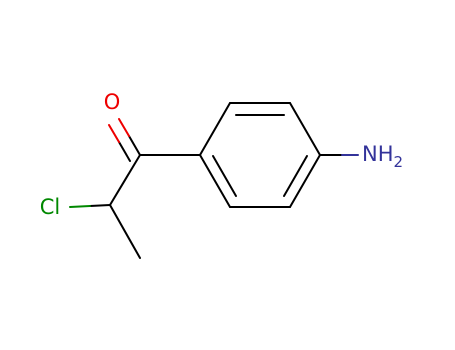 This screenshot has width=455, height=350. What do you see at coordinates (378, 154) in the screenshot?
I see `atom-label: NH` at bounding box center [378, 154].